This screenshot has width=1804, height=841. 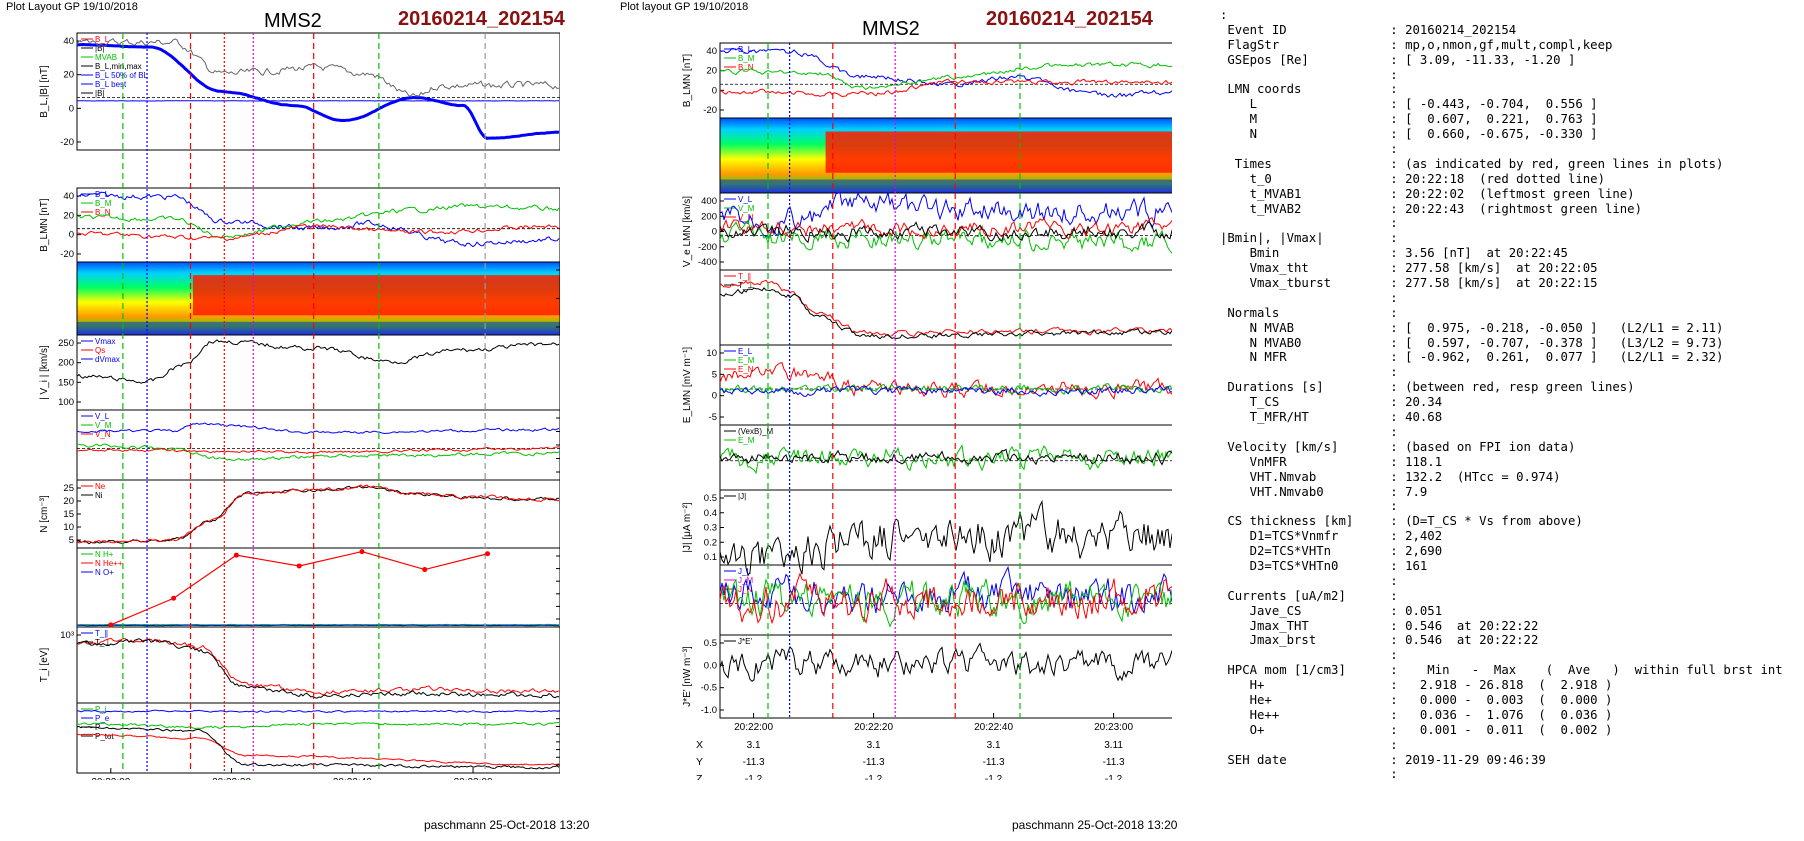 What do you see at coordinates (1368, 29) in the screenshot?
I see `report-line: Event ID : 20160214_202154` at bounding box center [1368, 29].